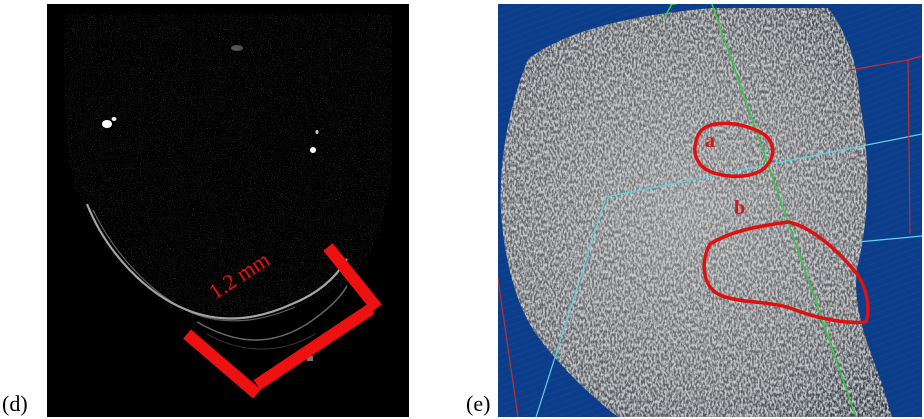 Image resolution: width=924 pixels, height=419 pixels. I want to click on region-a-label: a, so click(710, 141).